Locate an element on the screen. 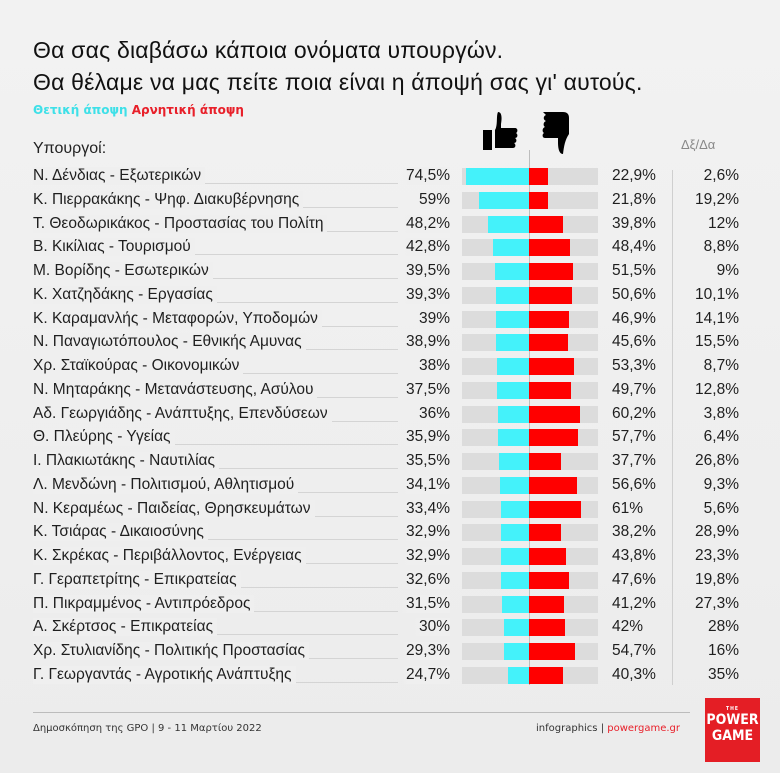  negative-label: 21,8% is located at coordinates (634, 199).